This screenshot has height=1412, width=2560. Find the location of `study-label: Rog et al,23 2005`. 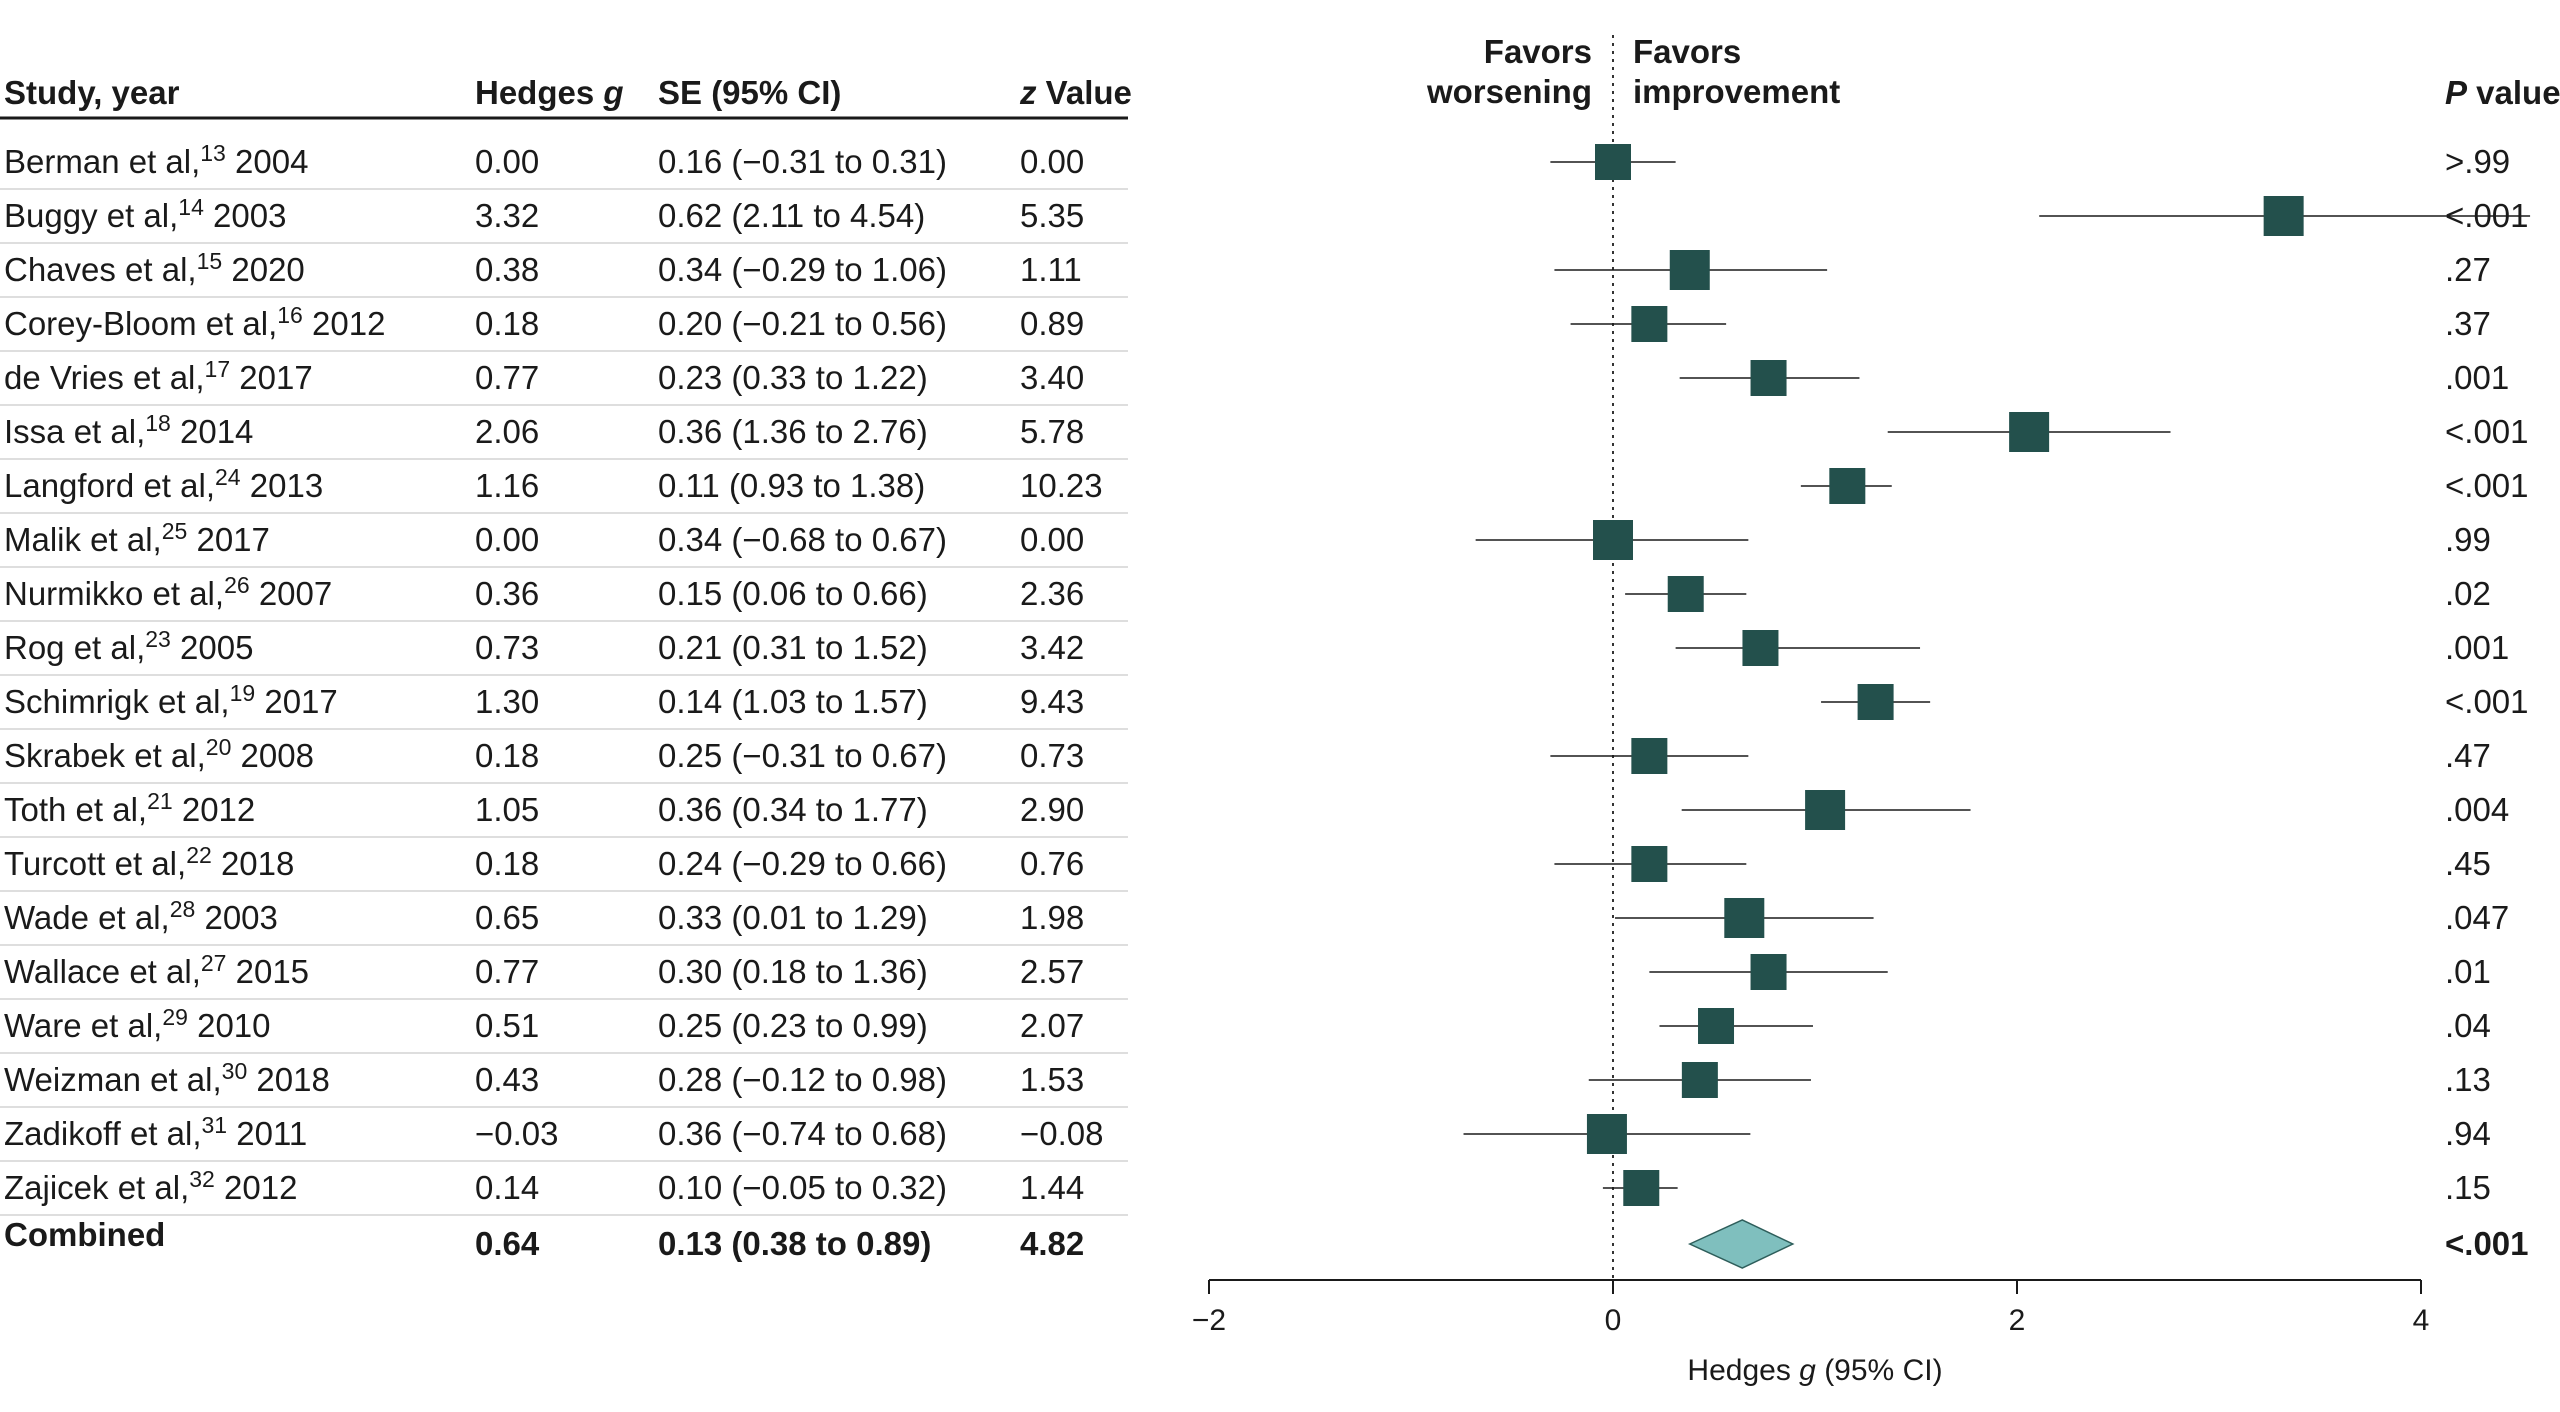

study-label: Rog et al,23 2005 is located at coordinates (128, 646).